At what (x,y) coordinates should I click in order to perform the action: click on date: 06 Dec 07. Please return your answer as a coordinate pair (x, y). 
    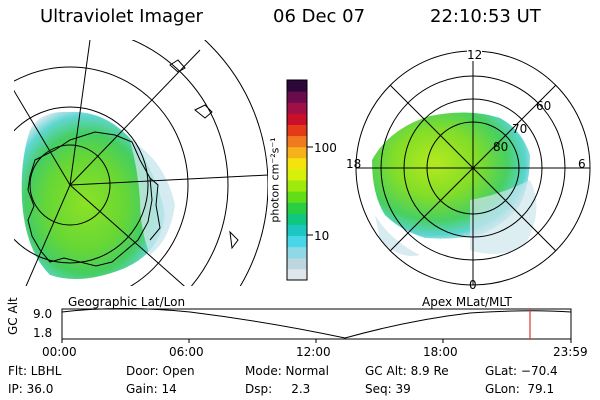
    Looking at the image, I should click on (319, 16).